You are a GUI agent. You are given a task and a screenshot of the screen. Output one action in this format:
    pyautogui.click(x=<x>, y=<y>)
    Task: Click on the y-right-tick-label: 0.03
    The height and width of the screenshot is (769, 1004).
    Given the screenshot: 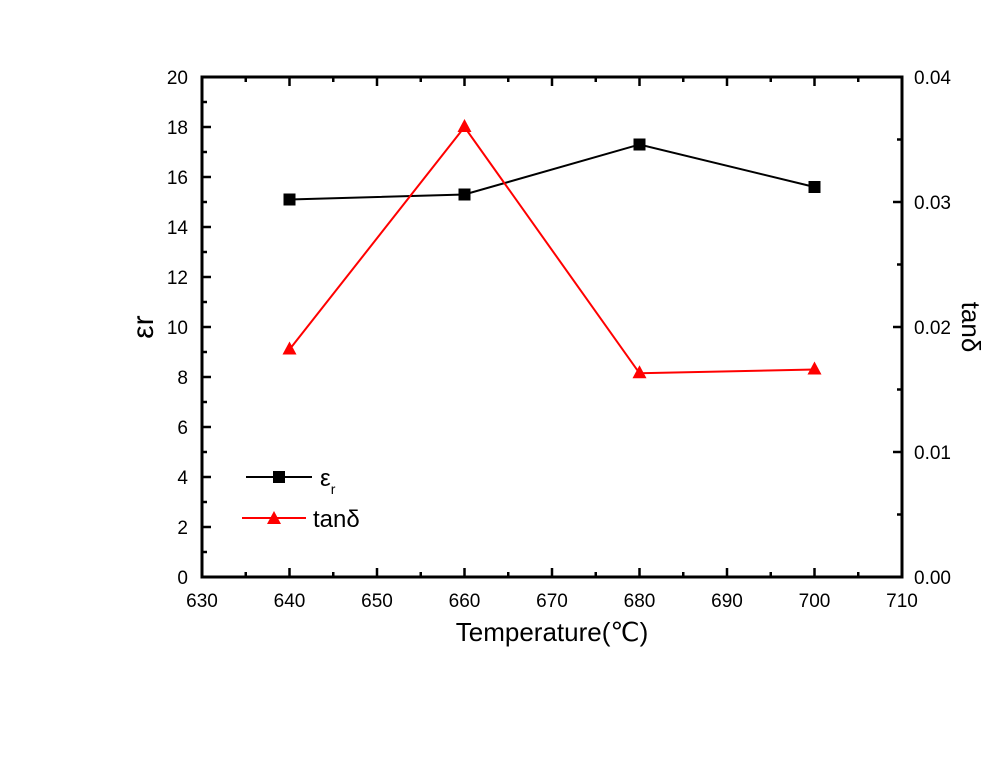 What is the action you would take?
    pyautogui.click(x=932, y=203)
    